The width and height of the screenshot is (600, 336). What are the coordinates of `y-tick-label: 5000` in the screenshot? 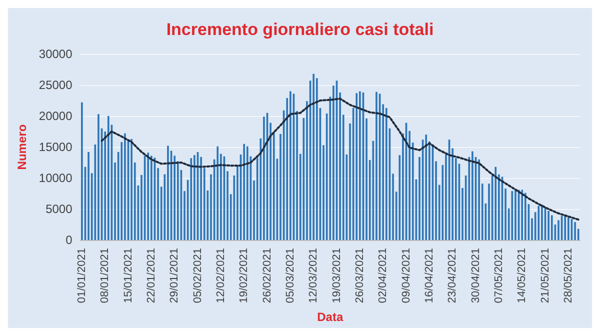 It's located at (59, 209).